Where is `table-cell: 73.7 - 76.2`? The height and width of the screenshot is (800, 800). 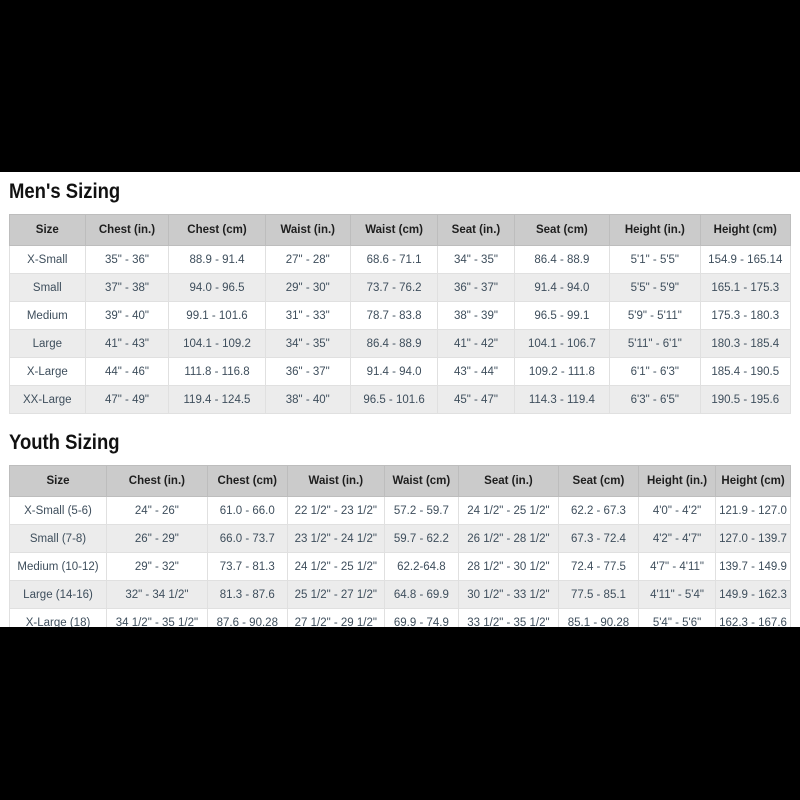 table-cell: 73.7 - 76.2 is located at coordinates (394, 287).